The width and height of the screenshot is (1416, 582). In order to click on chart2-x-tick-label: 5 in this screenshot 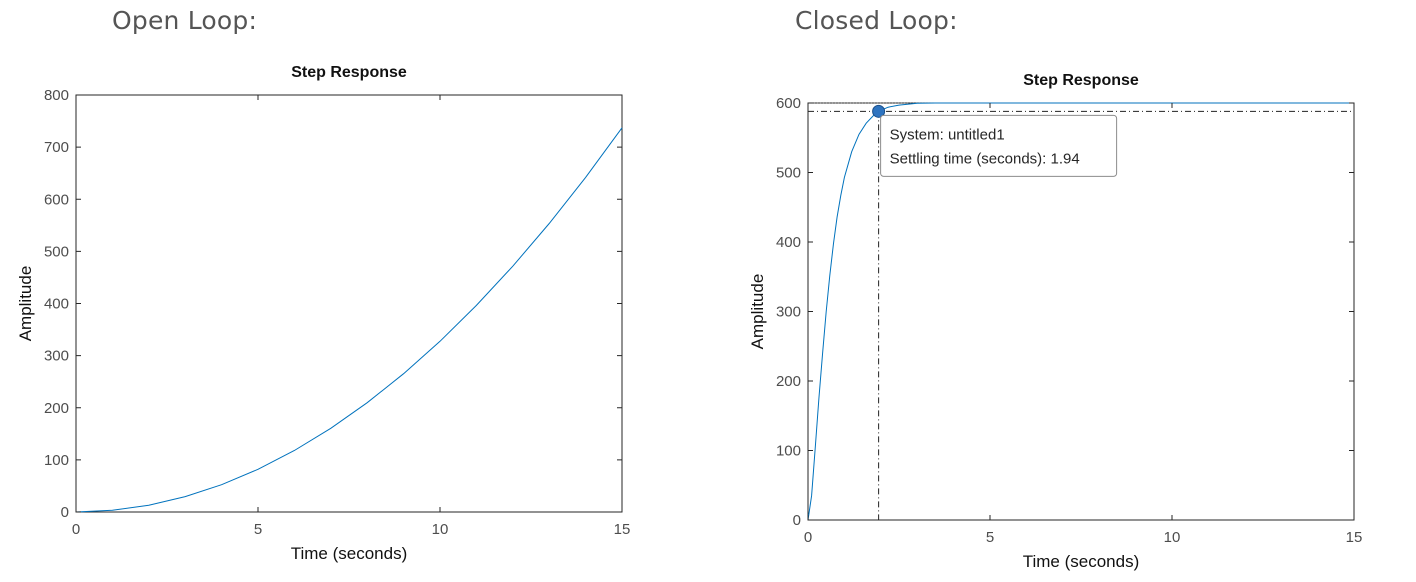, I will do `click(990, 537)`.